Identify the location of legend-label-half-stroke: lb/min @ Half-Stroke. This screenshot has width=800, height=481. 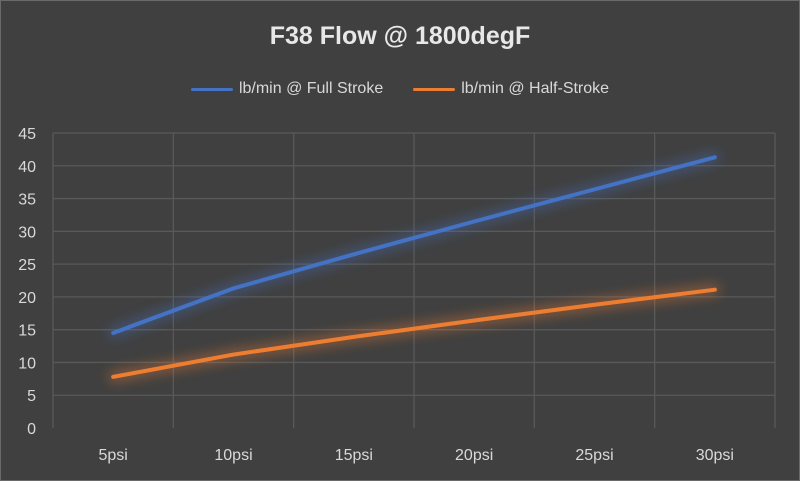
(535, 88).